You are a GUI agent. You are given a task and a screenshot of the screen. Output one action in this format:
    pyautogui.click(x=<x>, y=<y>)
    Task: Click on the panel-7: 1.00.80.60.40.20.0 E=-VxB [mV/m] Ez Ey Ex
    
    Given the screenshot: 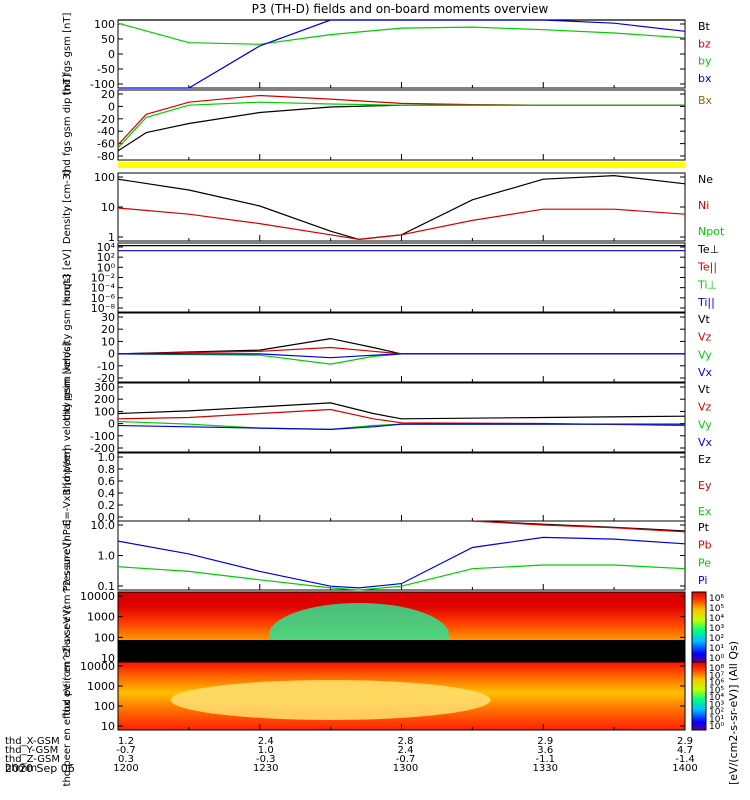 What is the action you would take?
    pyautogui.click(x=387, y=487)
    